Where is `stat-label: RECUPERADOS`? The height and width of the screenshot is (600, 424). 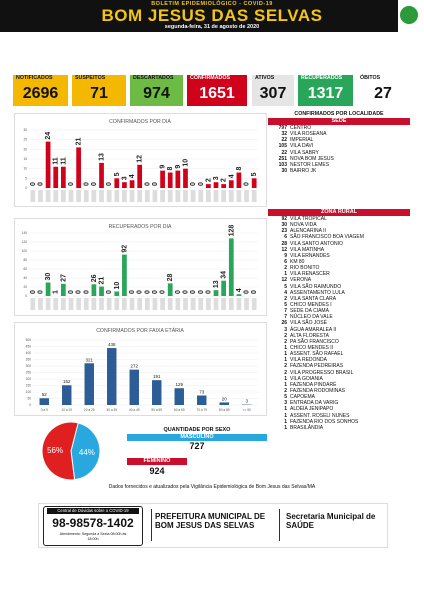 stat-label: RECUPERADOS is located at coordinates (325, 78).